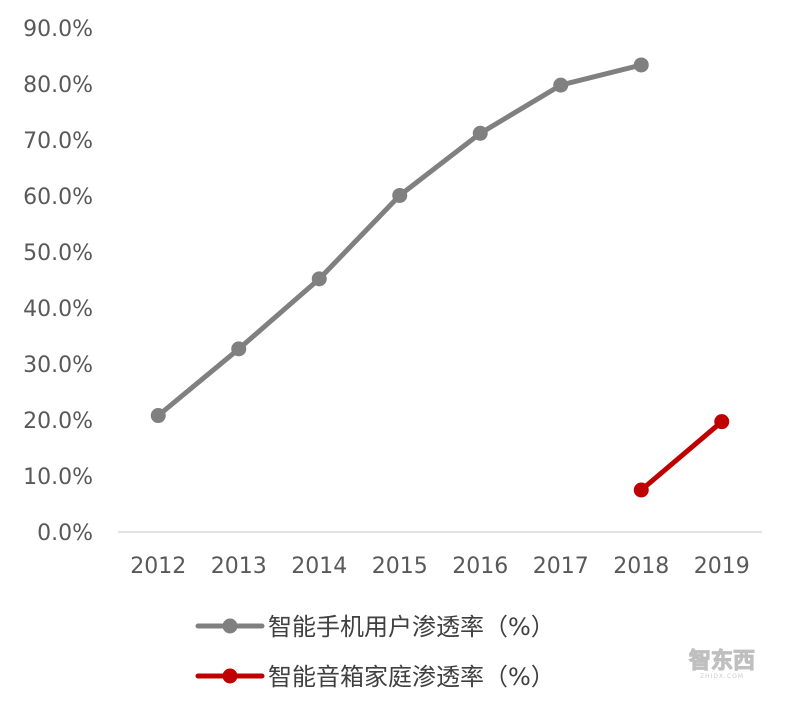 The width and height of the screenshot is (800, 705). What do you see at coordinates (158, 566) in the screenshot?
I see `x-tick-label: 2012` at bounding box center [158, 566].